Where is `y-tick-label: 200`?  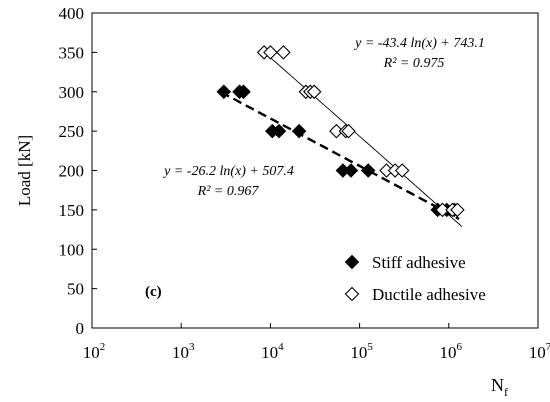
y-tick-label: 200 is located at coordinates (72, 171).